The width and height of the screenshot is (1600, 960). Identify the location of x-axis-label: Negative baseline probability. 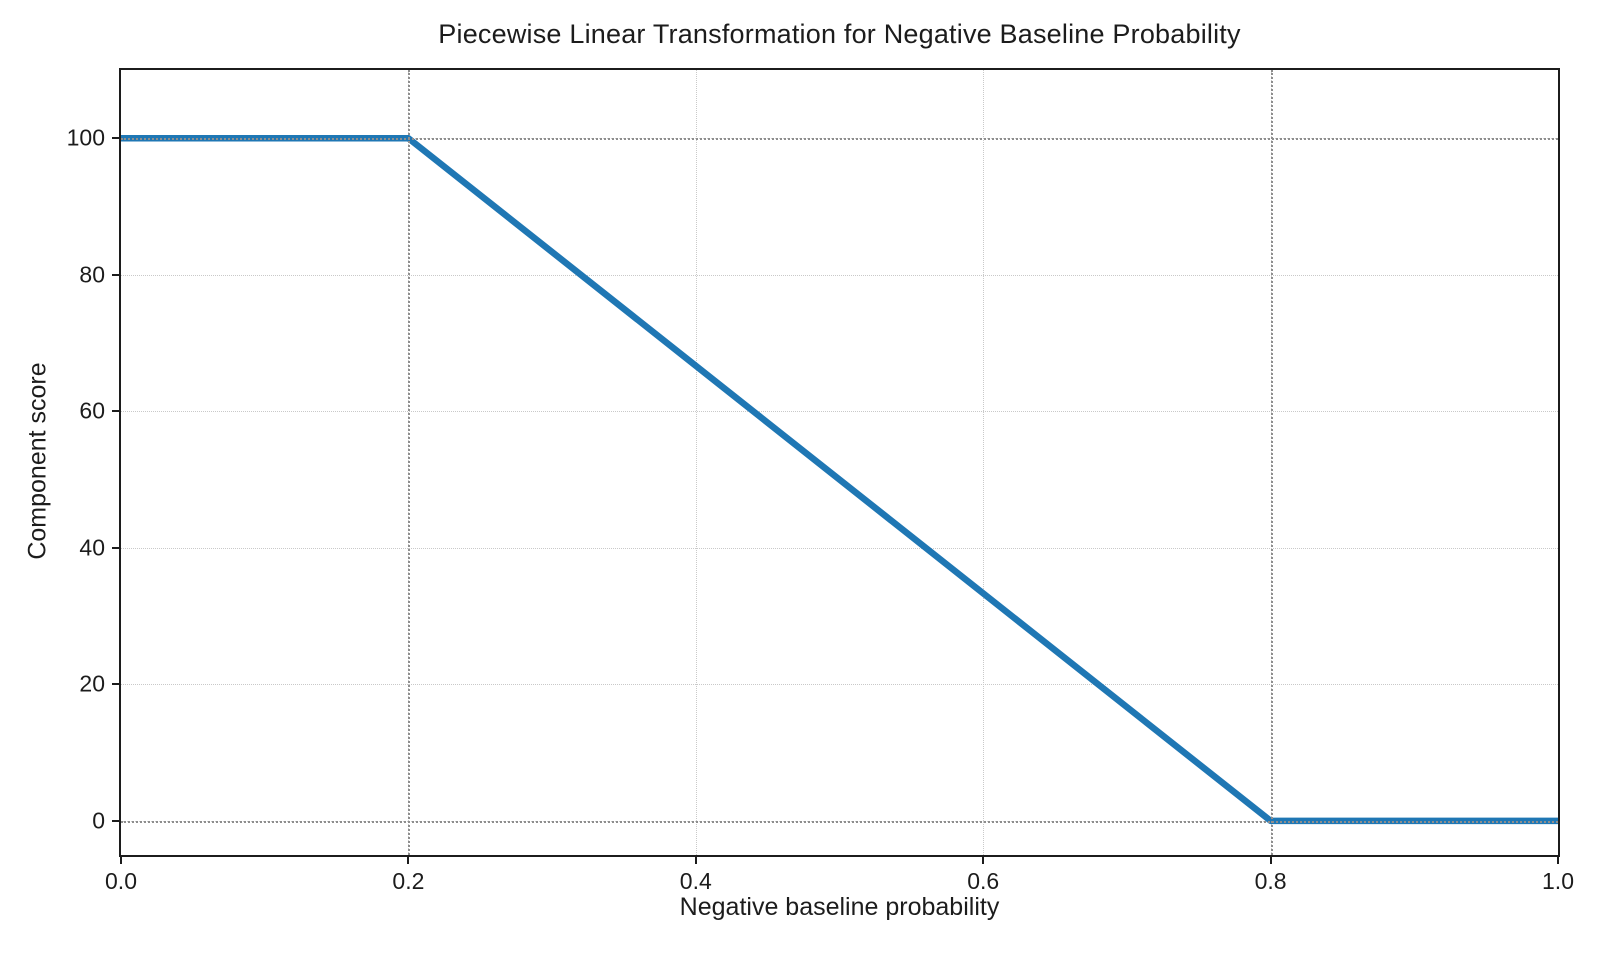
(839, 907).